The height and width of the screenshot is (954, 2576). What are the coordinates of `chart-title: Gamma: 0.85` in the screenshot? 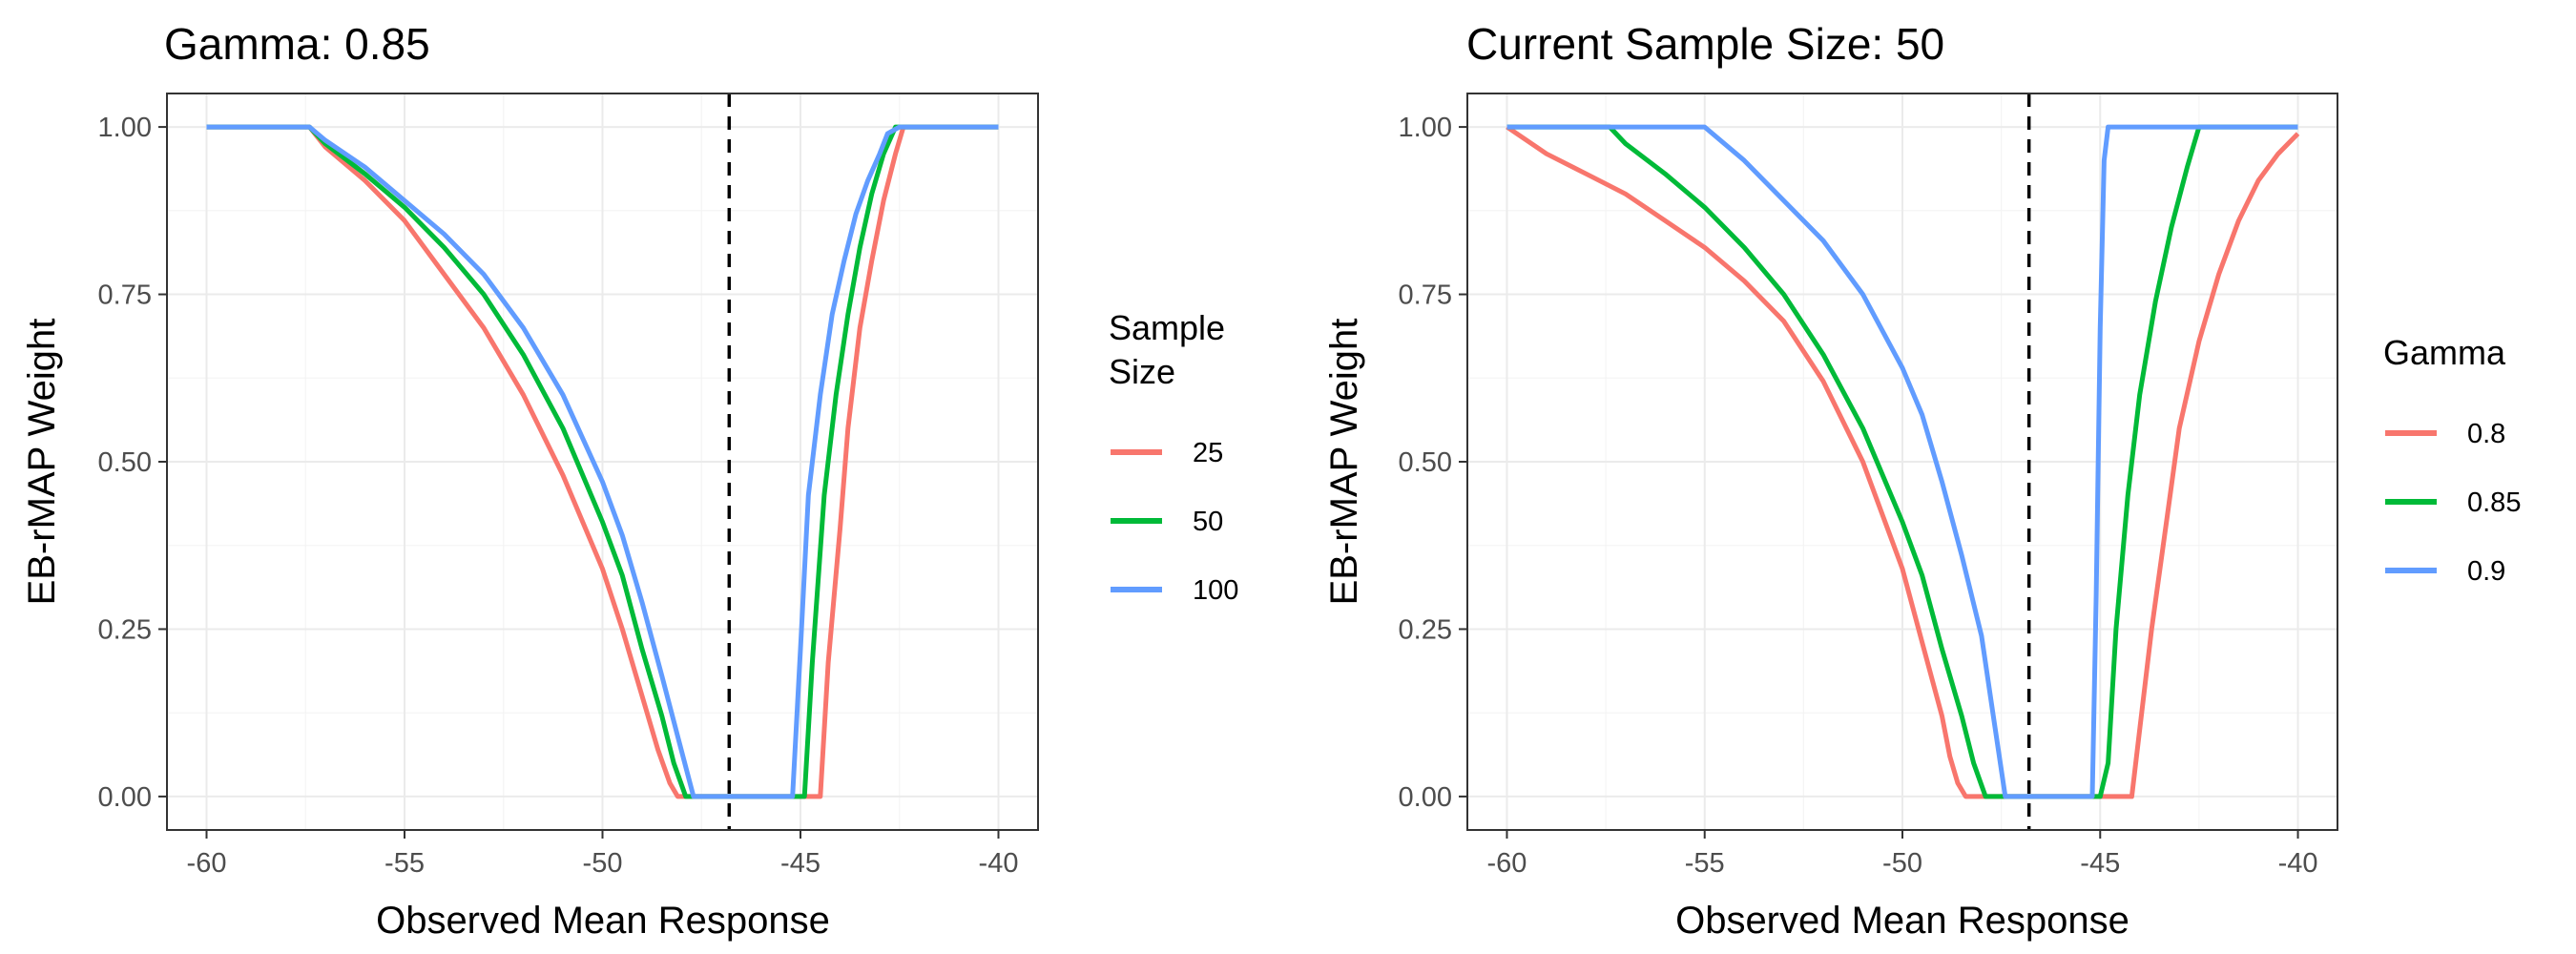 It's located at (297, 44).